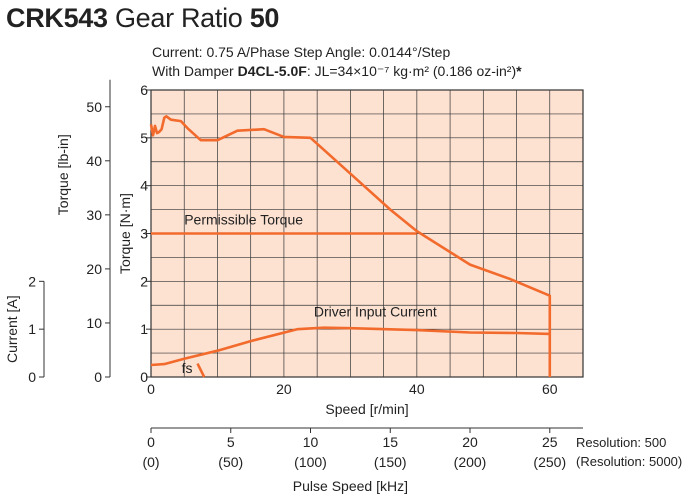  I want to click on series-current, so click(350, 346).